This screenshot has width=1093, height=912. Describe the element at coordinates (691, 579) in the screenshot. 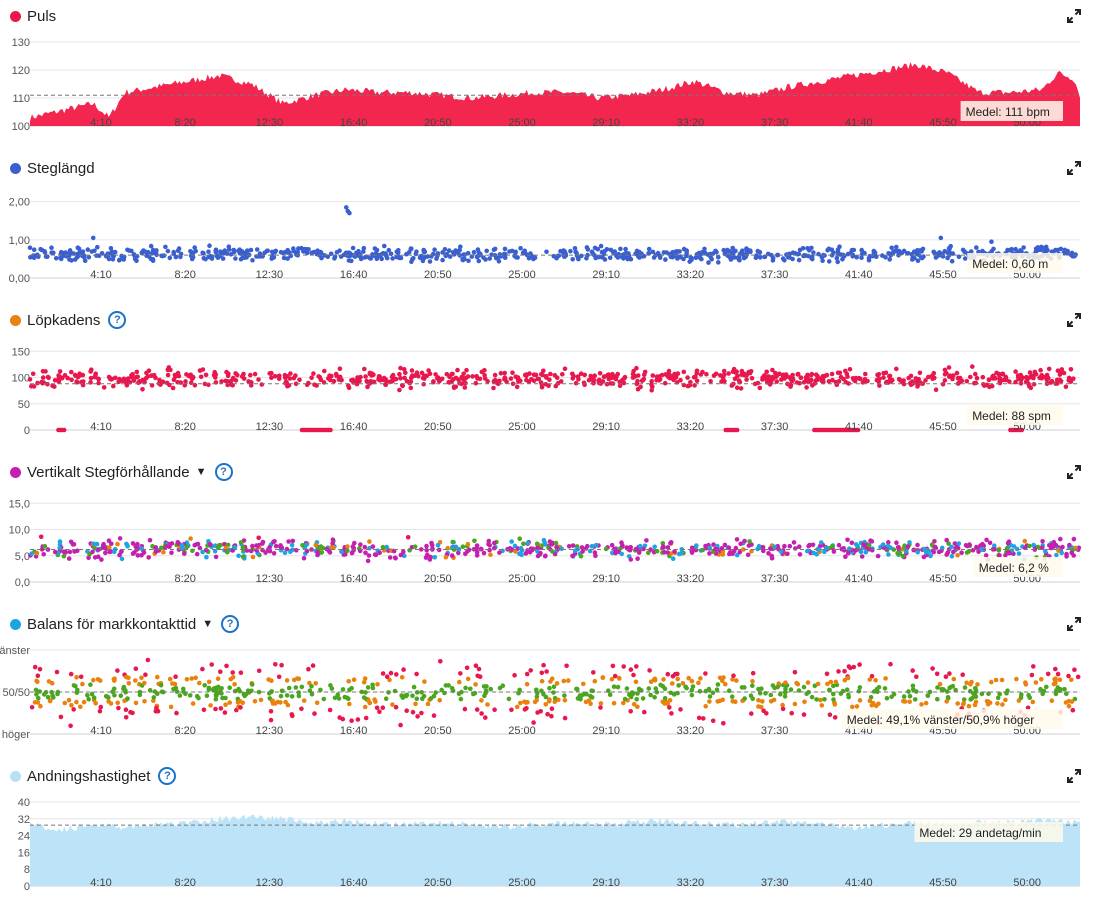

I see `x-tick-label: 33:20` at that location.